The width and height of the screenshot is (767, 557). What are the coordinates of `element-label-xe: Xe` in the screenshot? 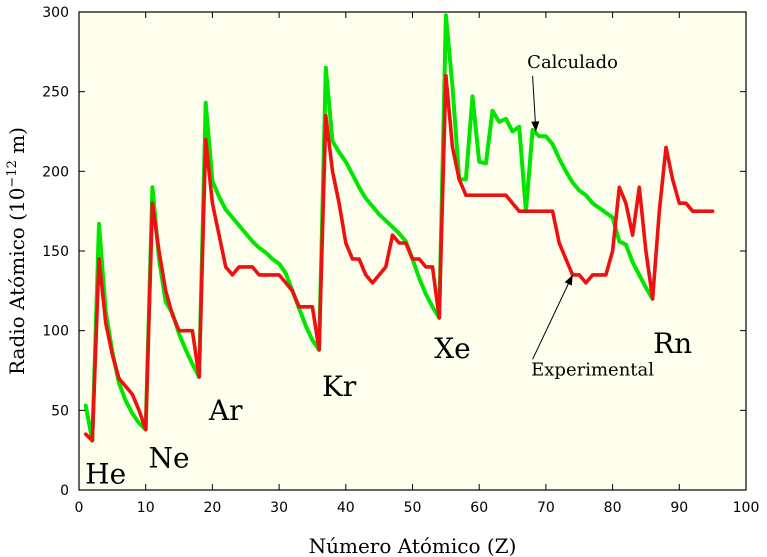 It's located at (452, 348).